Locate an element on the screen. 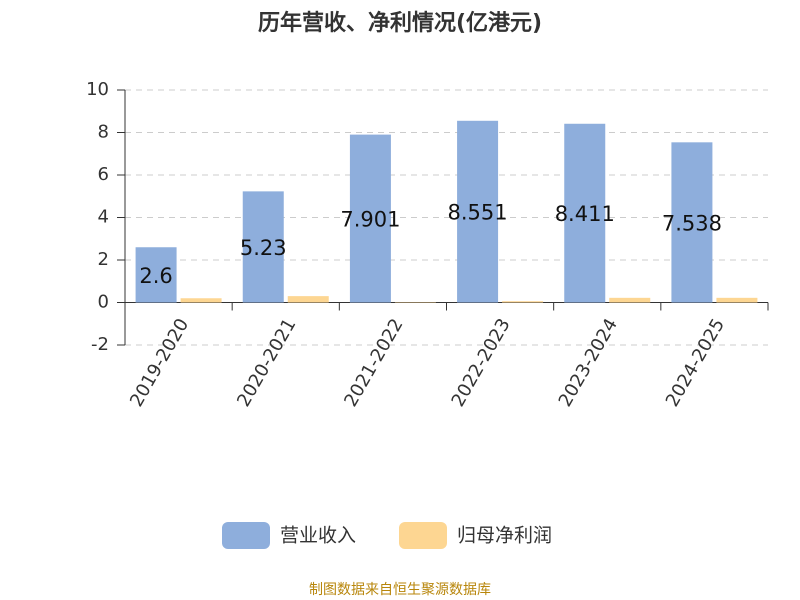 The height and width of the screenshot is (600, 800). x-tick-label: 2022-2023 is located at coordinates (480, 362).